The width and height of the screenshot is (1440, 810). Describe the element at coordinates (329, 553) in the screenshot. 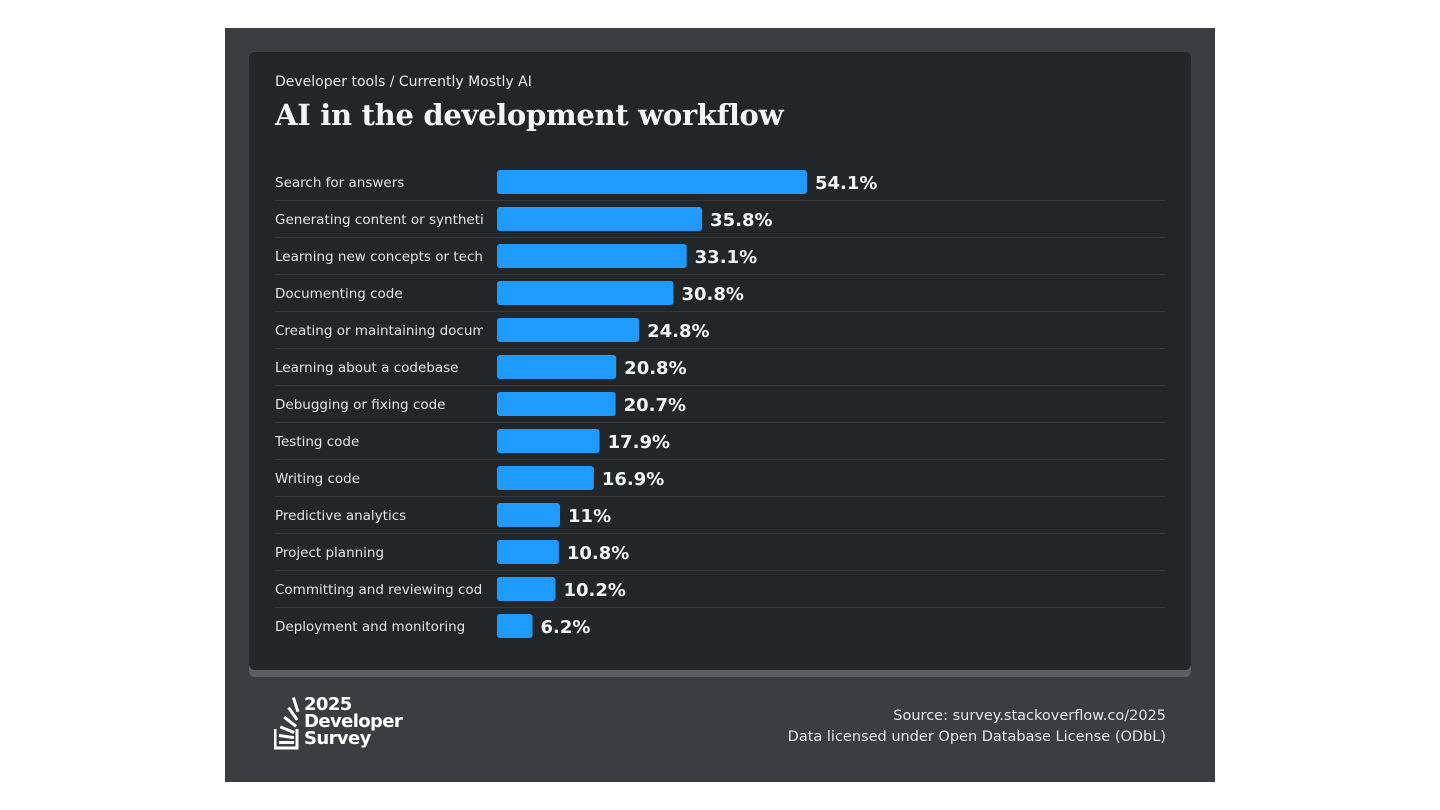

I see `category-label: Project planning` at that location.